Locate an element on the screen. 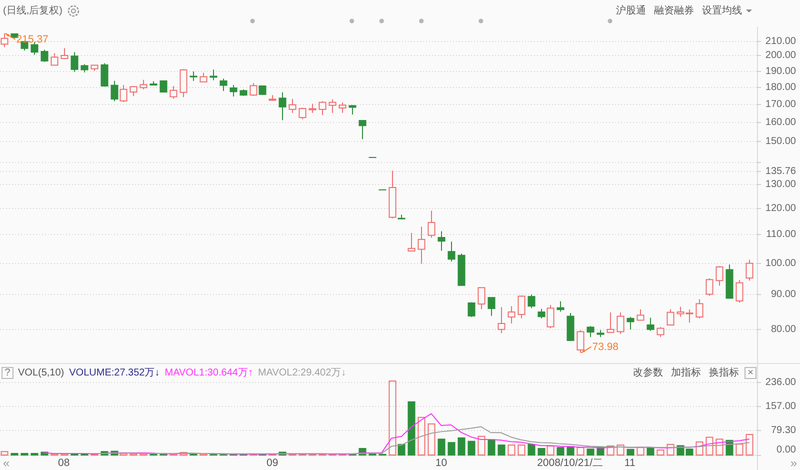 This screenshot has height=470, width=800. annotation: VOLUME:27.352万↓ is located at coordinates (114, 373).